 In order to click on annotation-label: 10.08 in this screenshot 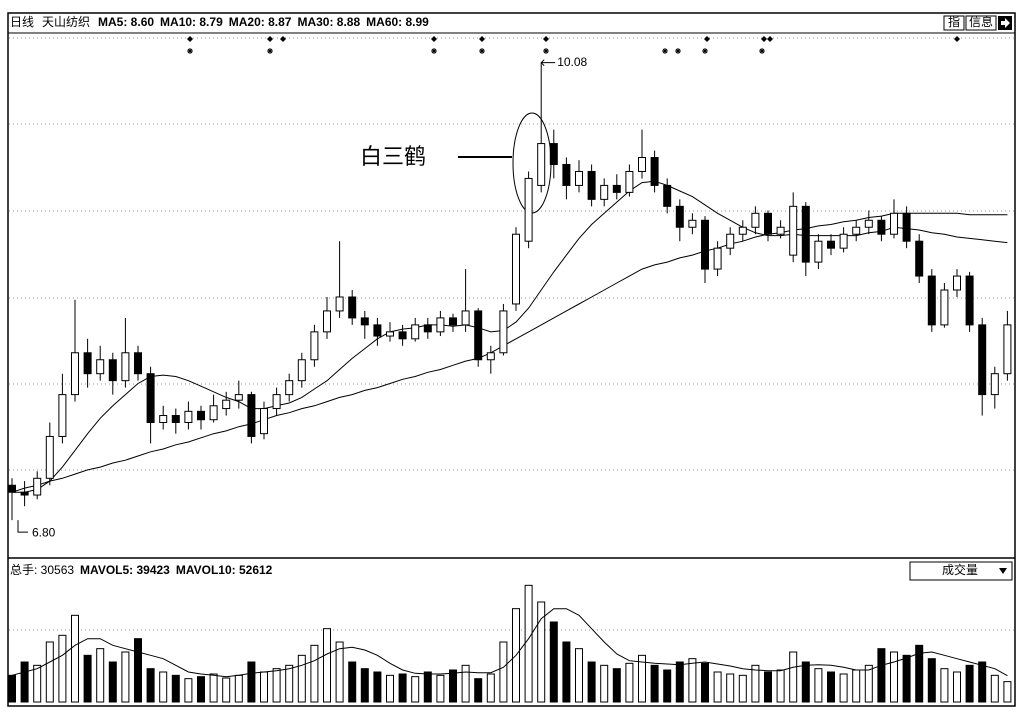, I will do `click(572, 62)`.